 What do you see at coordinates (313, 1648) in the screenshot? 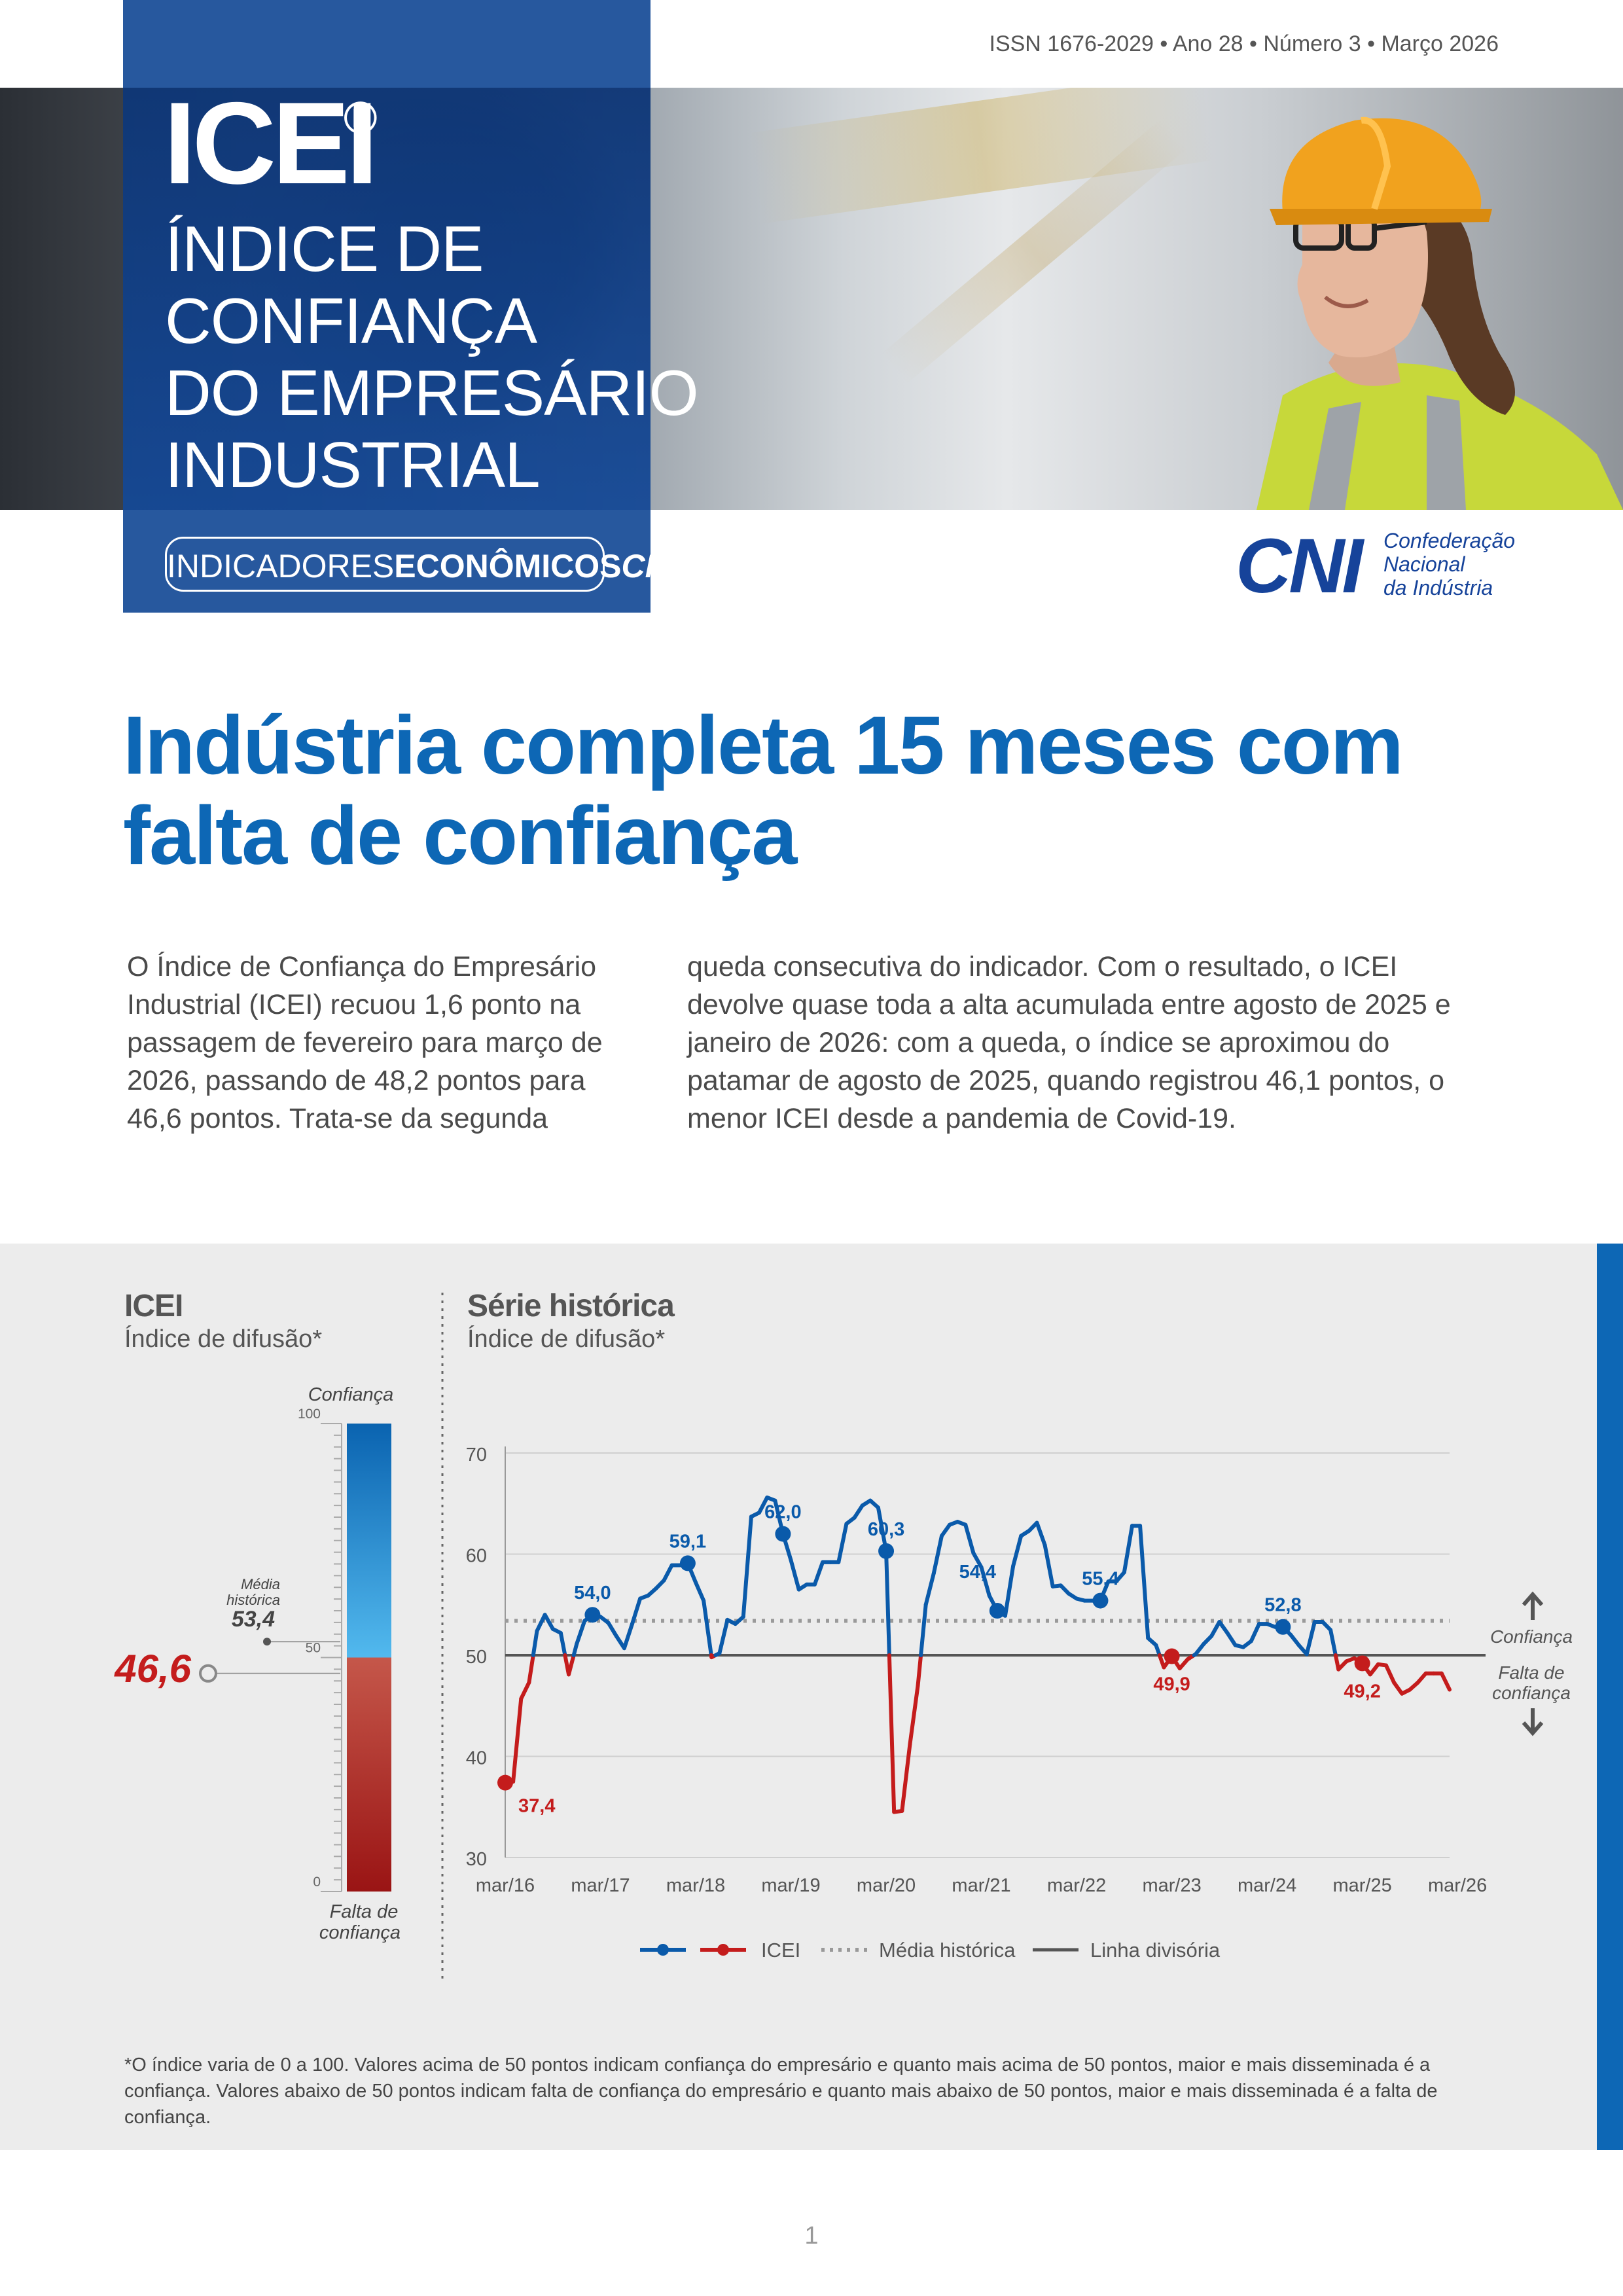
I see `gauge-tick-label: 50` at bounding box center [313, 1648].